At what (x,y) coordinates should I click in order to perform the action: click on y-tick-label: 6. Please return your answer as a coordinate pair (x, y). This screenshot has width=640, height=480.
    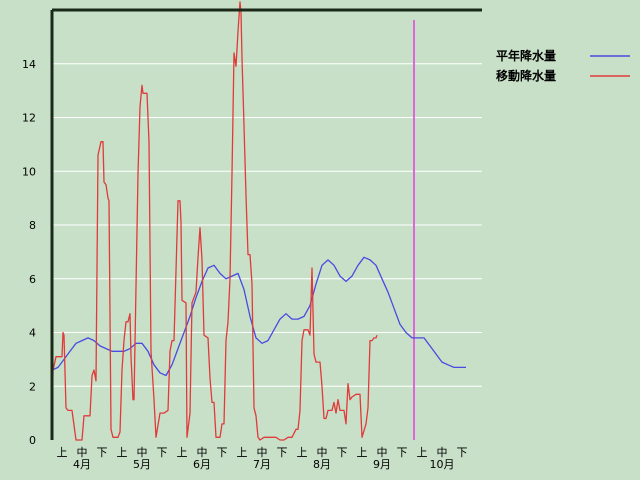
    Looking at the image, I should click on (32, 279).